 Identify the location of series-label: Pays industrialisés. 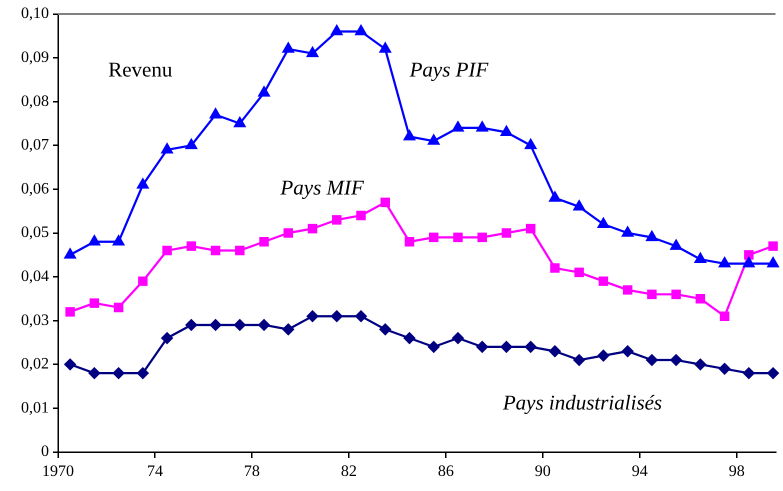
(582, 402).